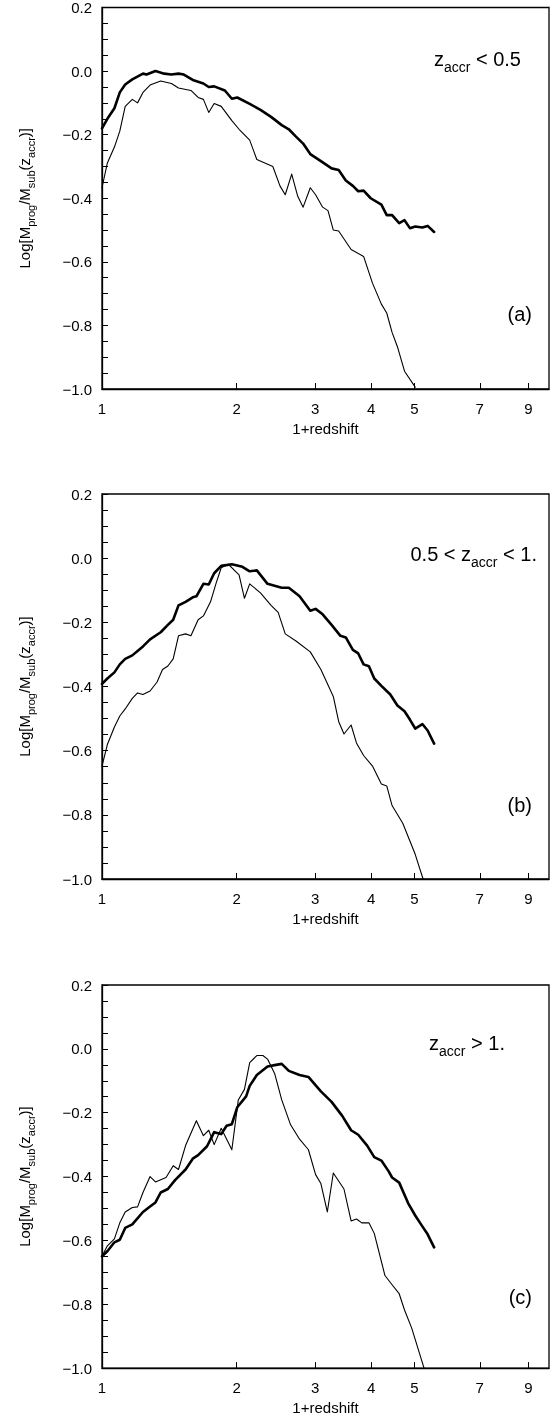  I want to click on annotation: (a), so click(520, 314).